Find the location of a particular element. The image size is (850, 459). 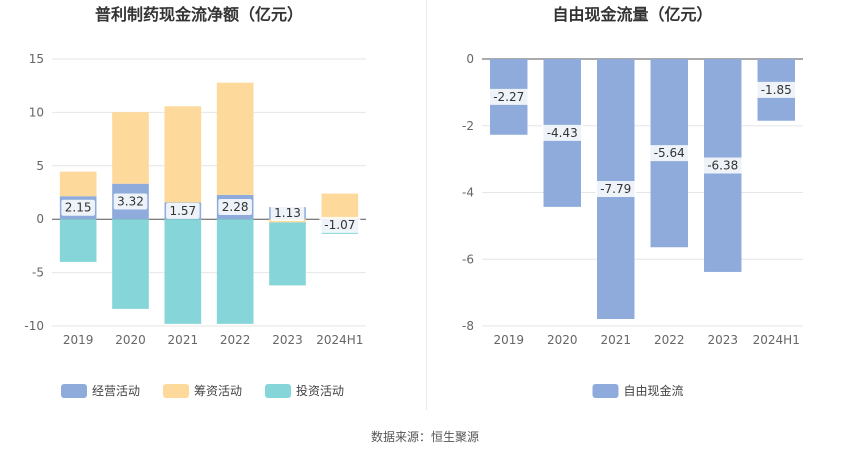

legend-label: 自由现金流 is located at coordinates (654, 390).